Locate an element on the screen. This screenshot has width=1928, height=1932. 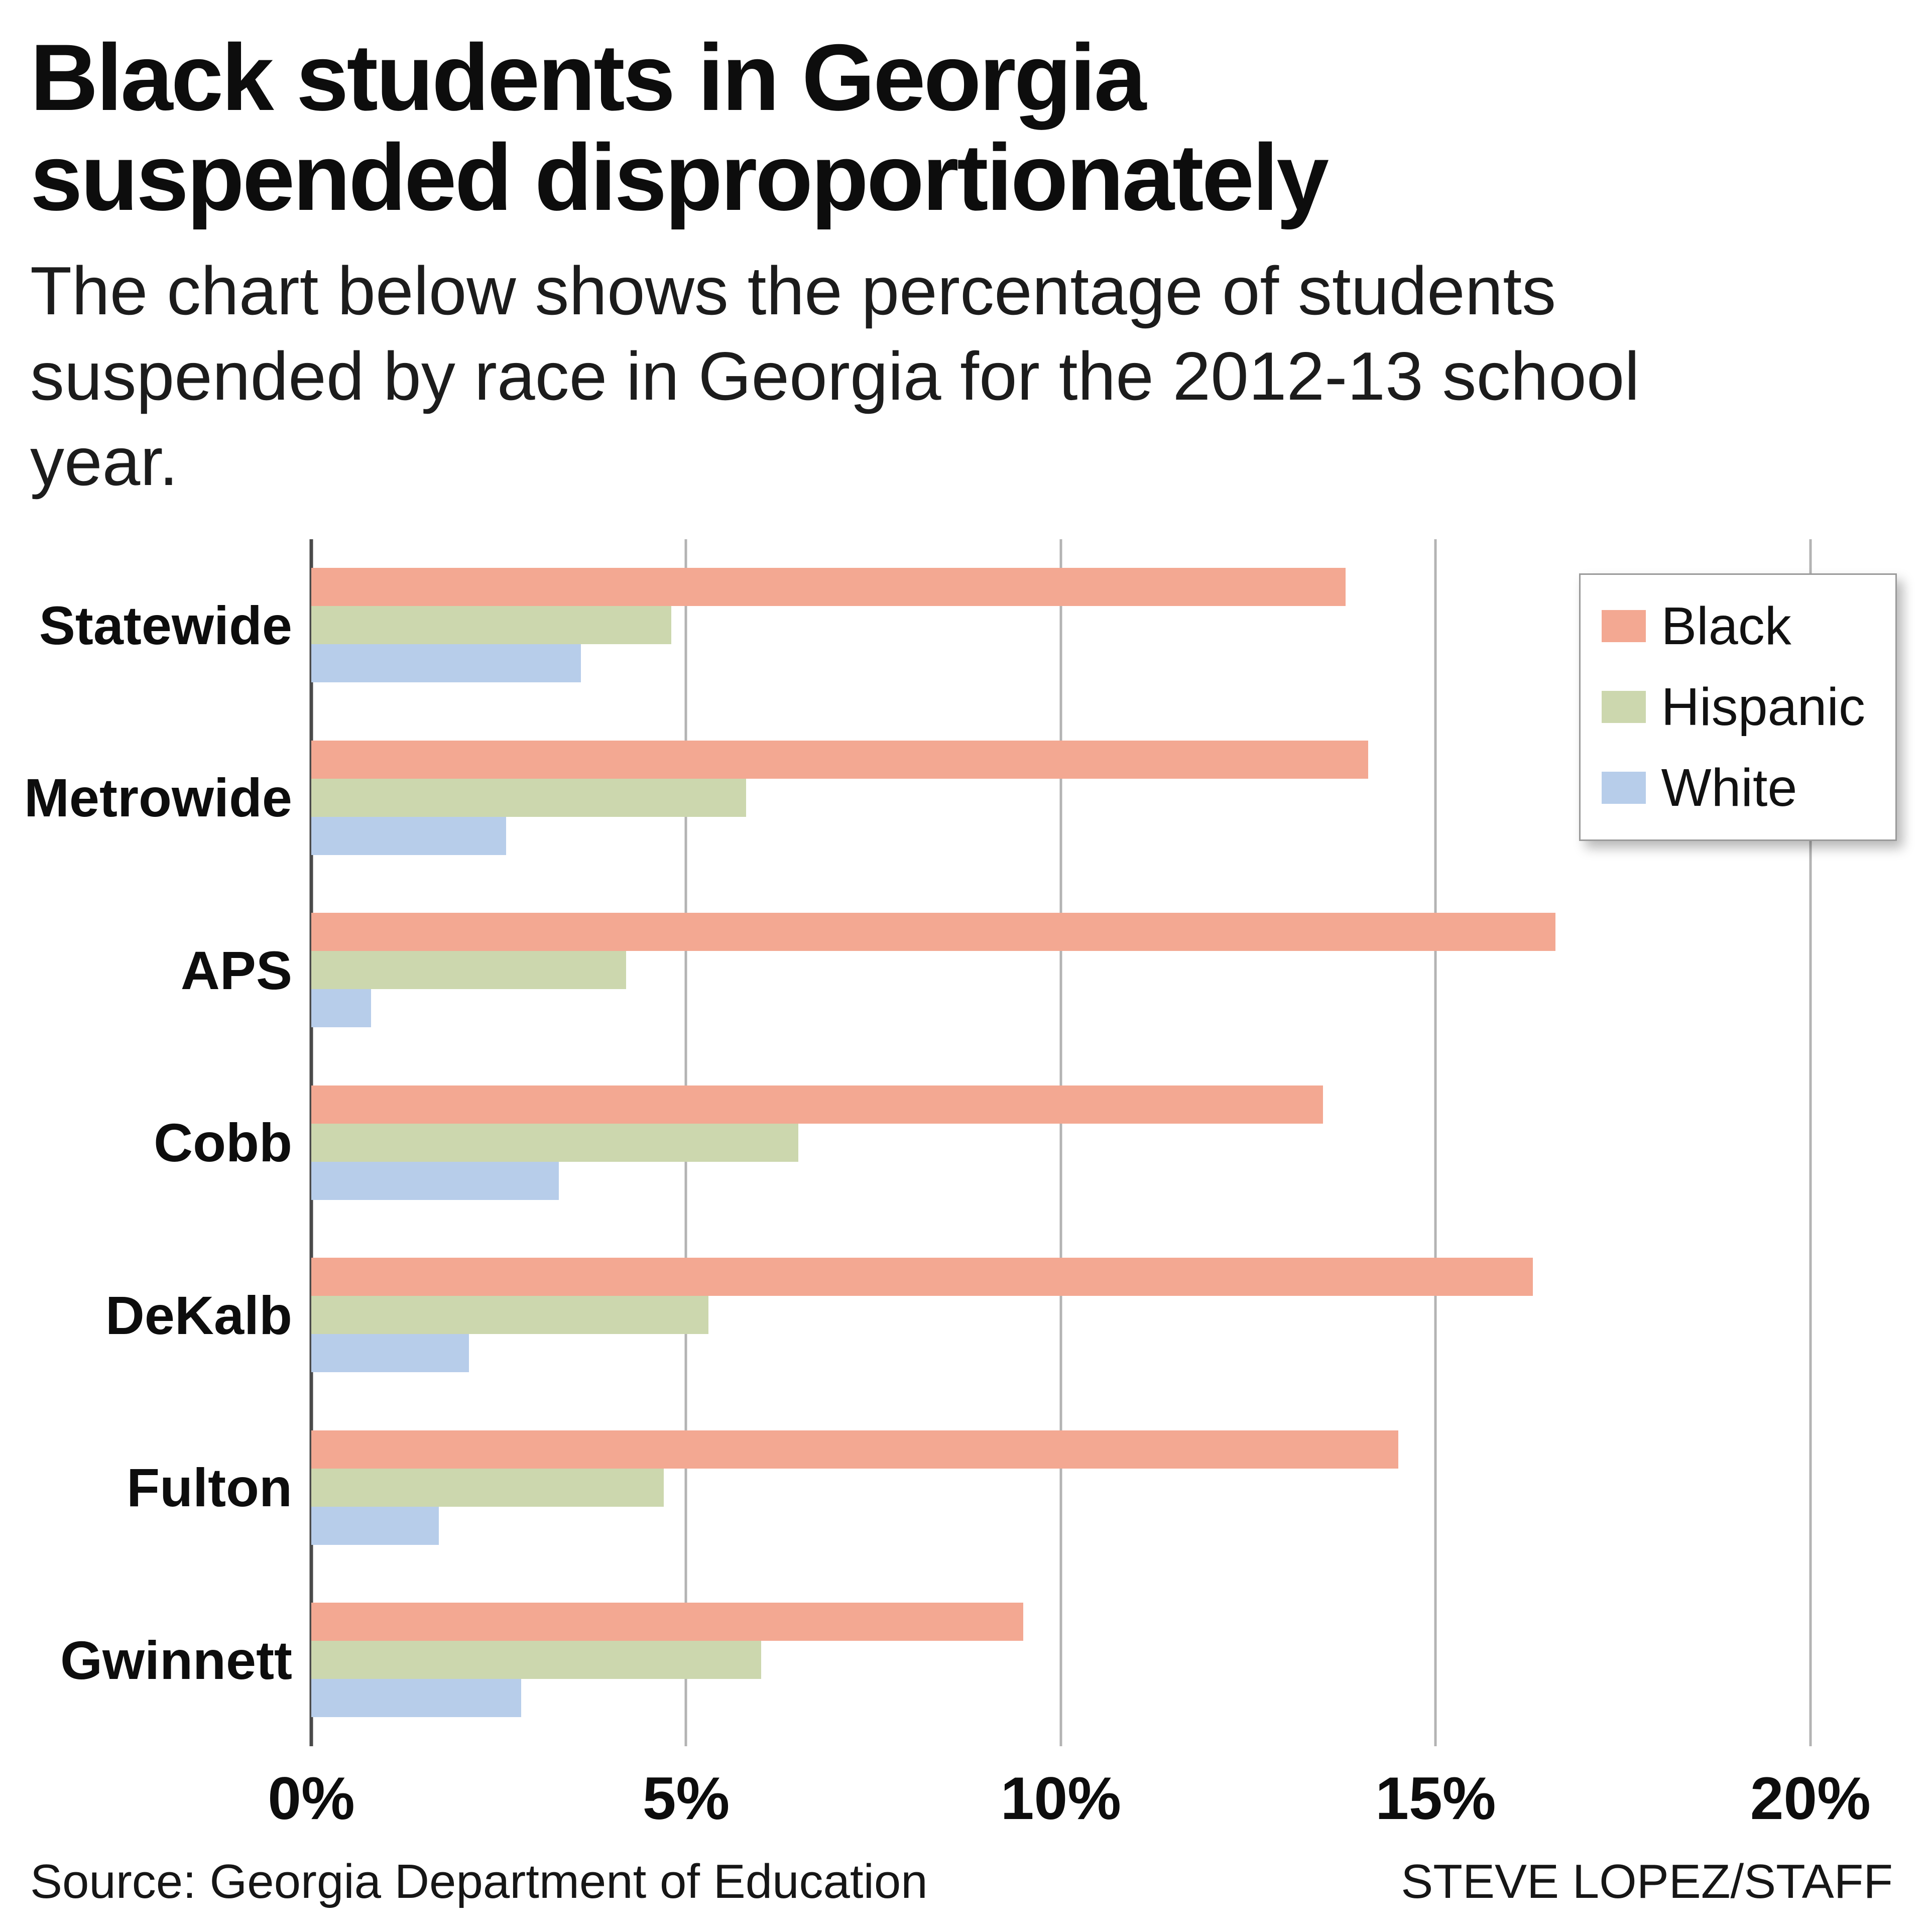
legend-swatch-black is located at coordinates (1624, 626).